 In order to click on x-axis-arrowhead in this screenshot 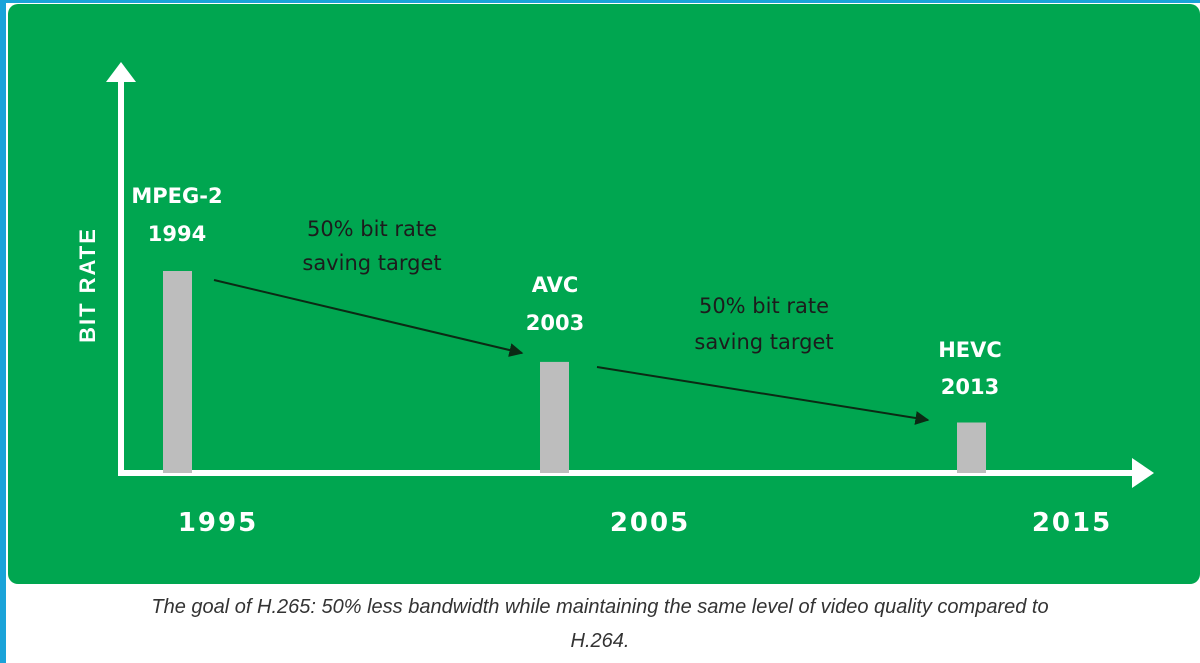, I will do `click(1143, 473)`.